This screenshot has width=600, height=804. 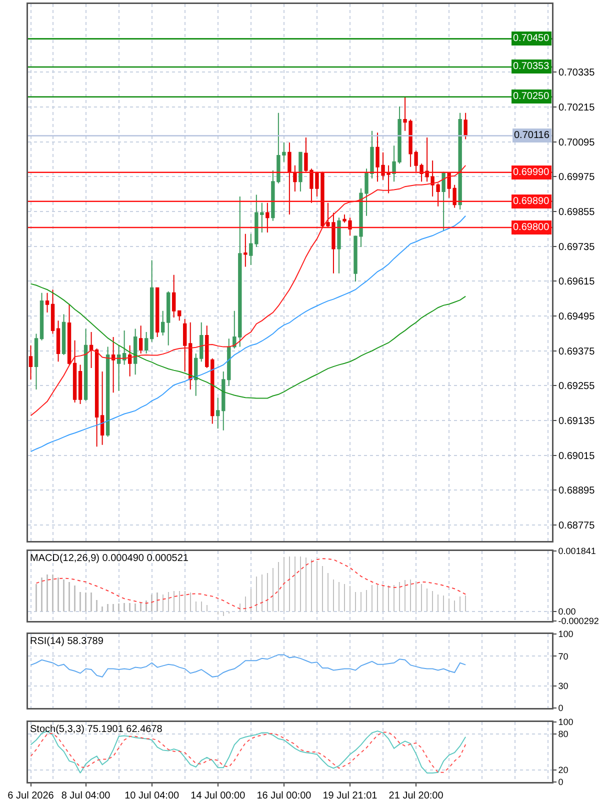 I want to click on x-tick-label: 16 Jul 00:00, so click(x=284, y=796).